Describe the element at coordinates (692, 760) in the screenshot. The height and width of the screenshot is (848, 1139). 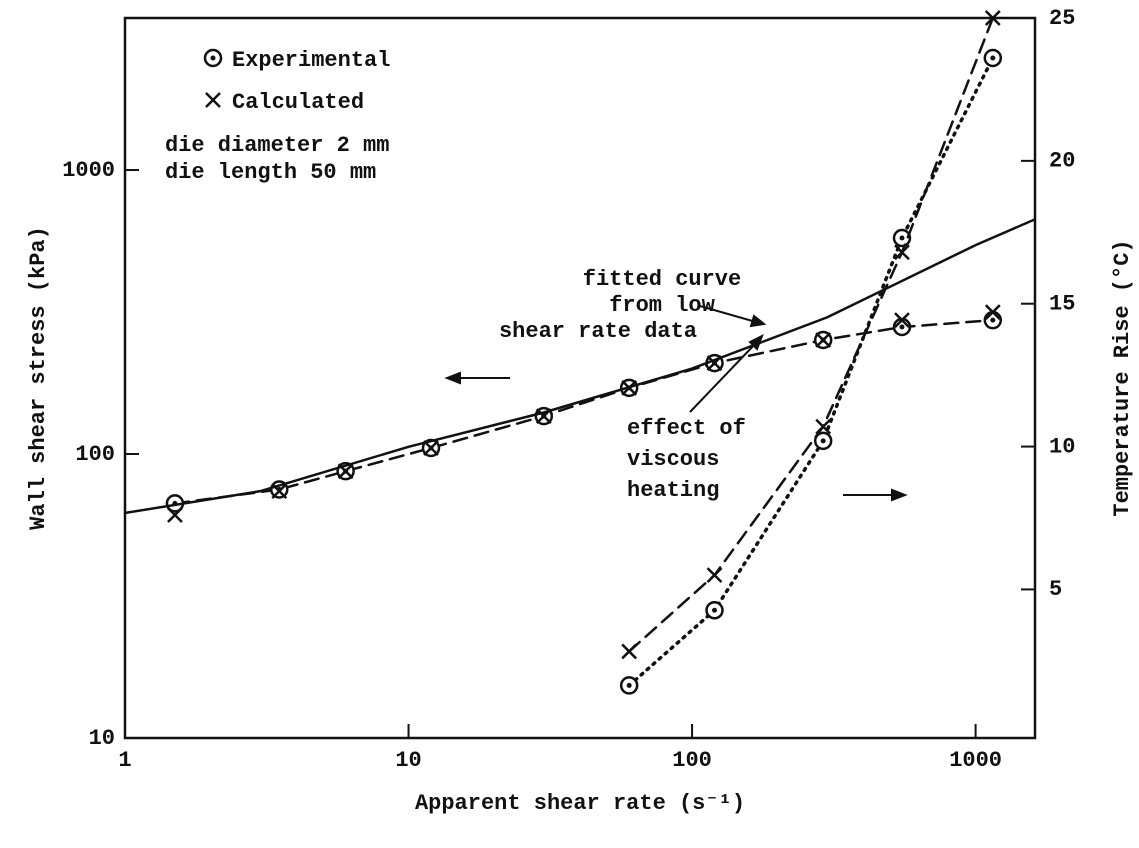
I see `x-tick-label: 100` at that location.